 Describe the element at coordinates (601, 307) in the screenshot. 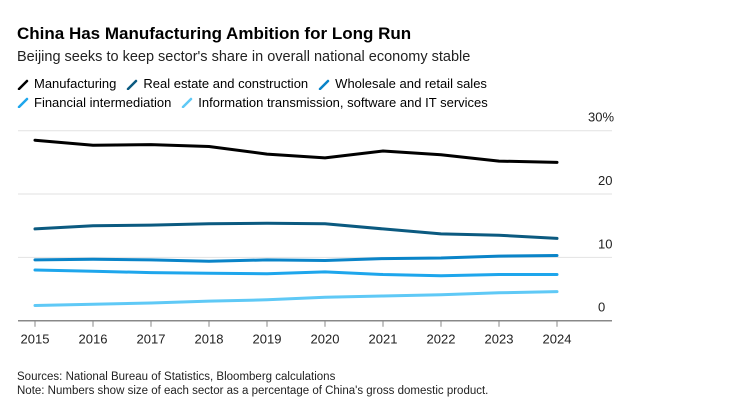

I see `y-tick-label: 0` at that location.